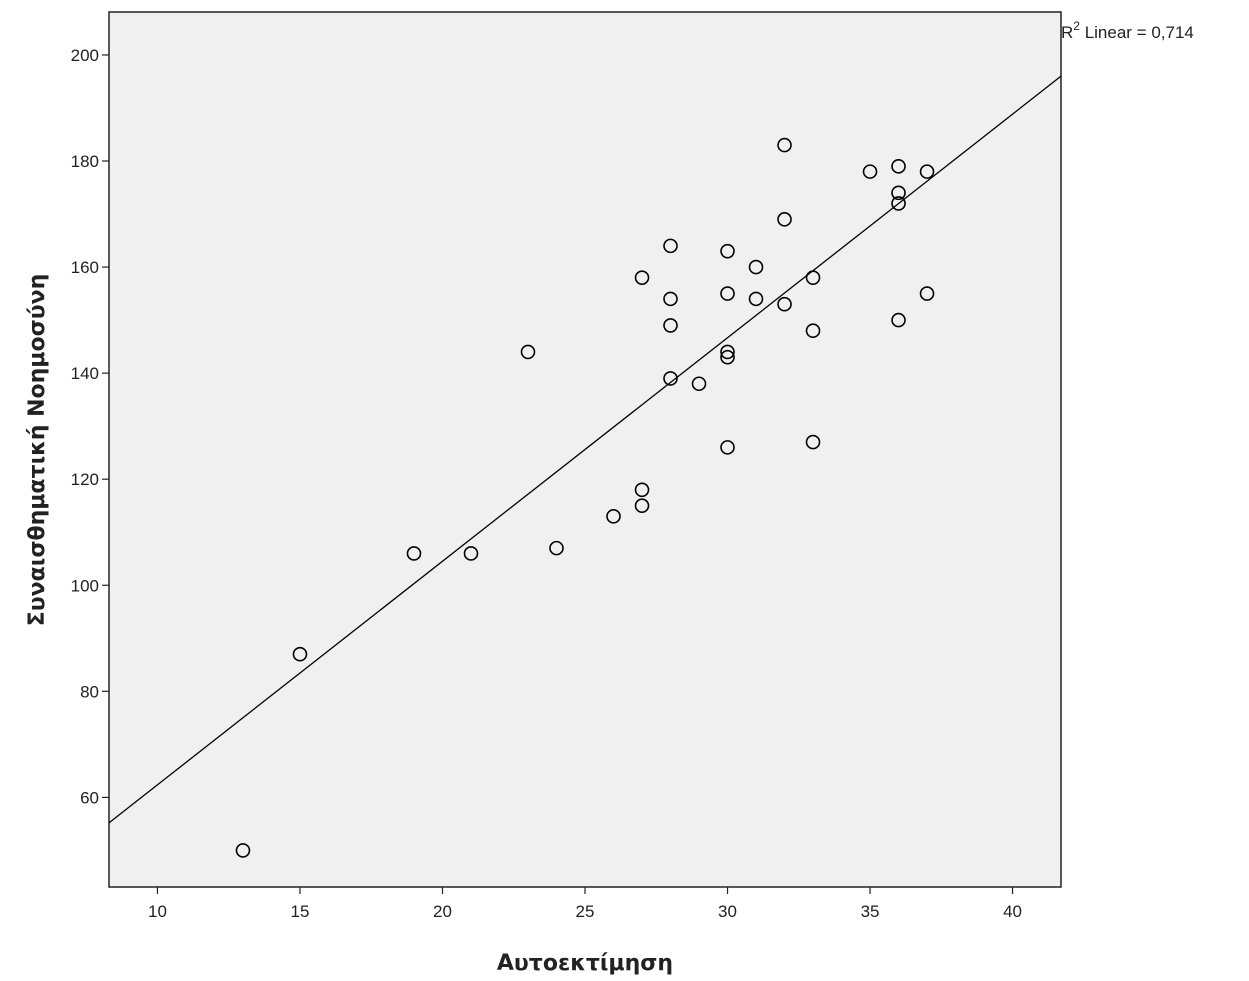 The width and height of the screenshot is (1249, 981). Describe the element at coordinates (89, 691) in the screenshot. I see `y-tick-label: 80` at that location.